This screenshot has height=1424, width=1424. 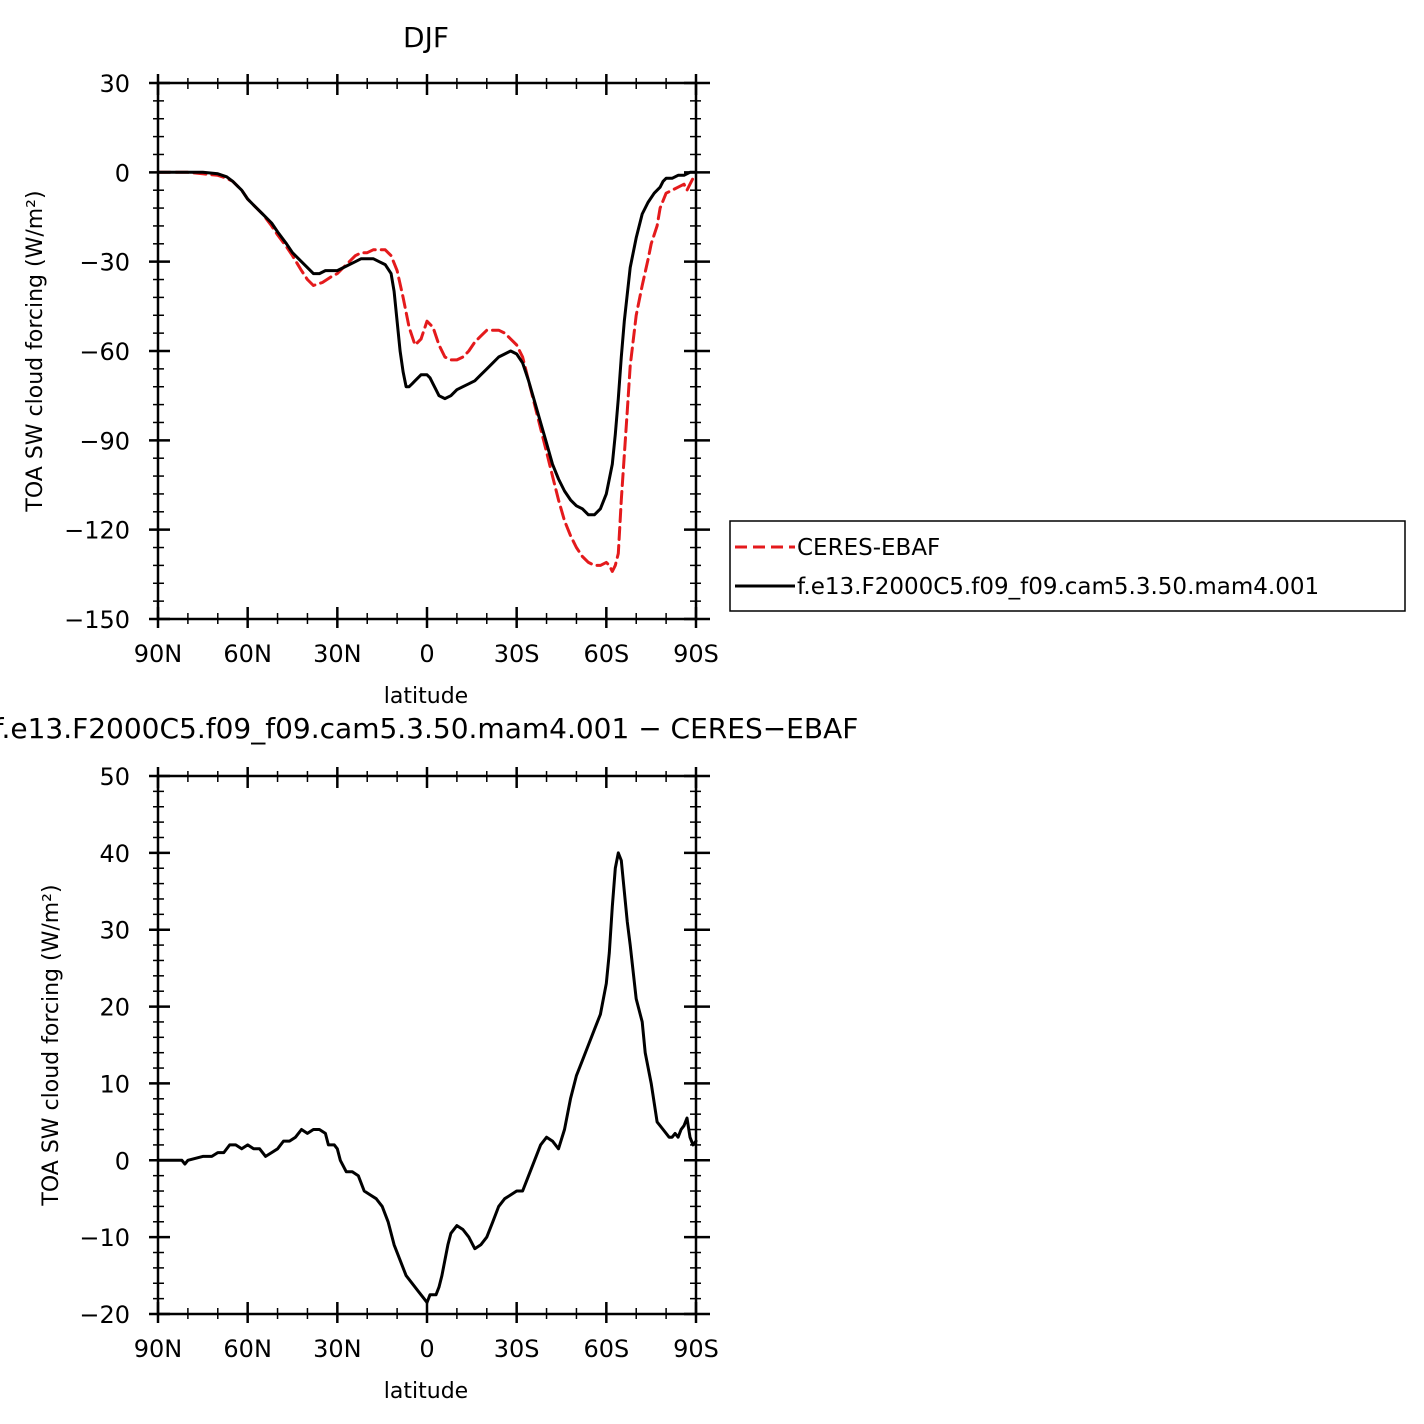 What do you see at coordinates (158, 1349) in the screenshot?
I see `bottom-x-tick-label: 90N` at bounding box center [158, 1349].